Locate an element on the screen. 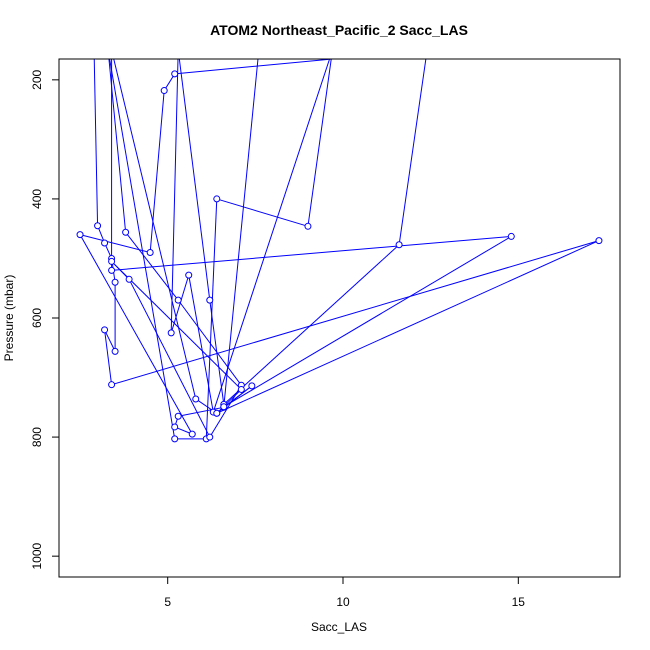 The width and height of the screenshot is (650, 650). y-tick-label: 800 is located at coordinates (37, 437).